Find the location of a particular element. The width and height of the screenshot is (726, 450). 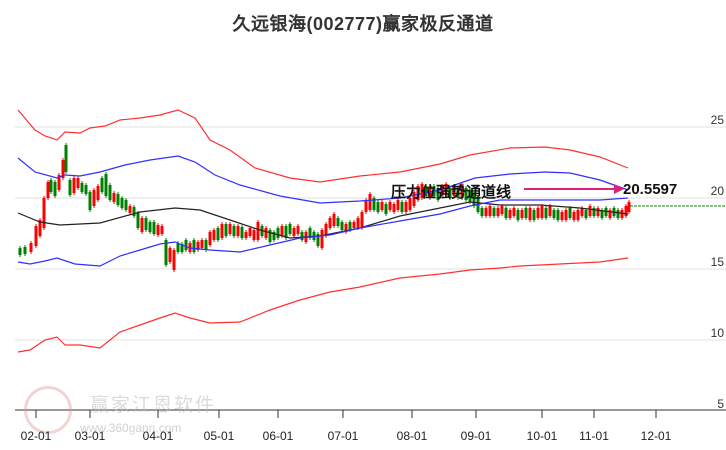

x-tick-label: 08-01 is located at coordinates (412, 436).